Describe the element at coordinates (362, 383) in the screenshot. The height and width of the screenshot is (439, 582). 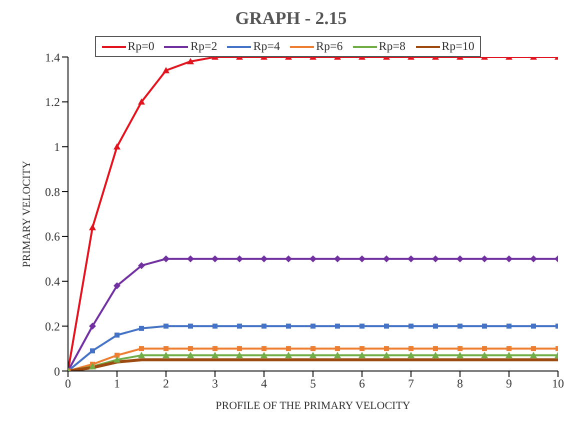
I see `x-tick-label: 6` at that location.